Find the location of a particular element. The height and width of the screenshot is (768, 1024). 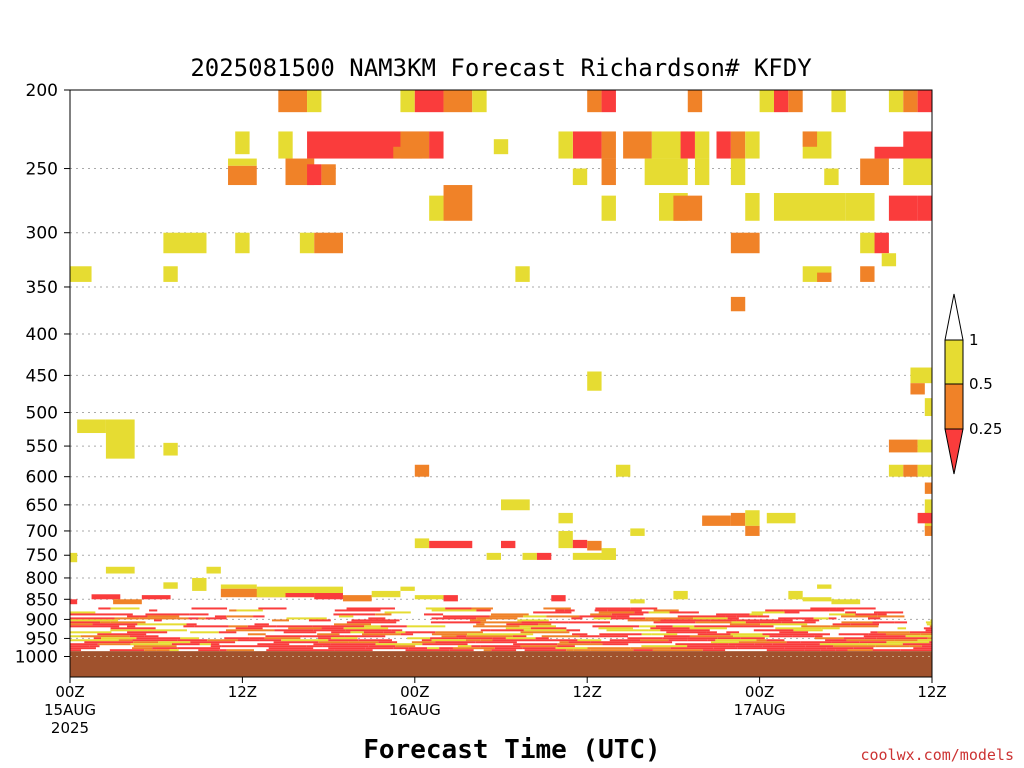

y-tick-label: 200 is located at coordinates (42, 91).